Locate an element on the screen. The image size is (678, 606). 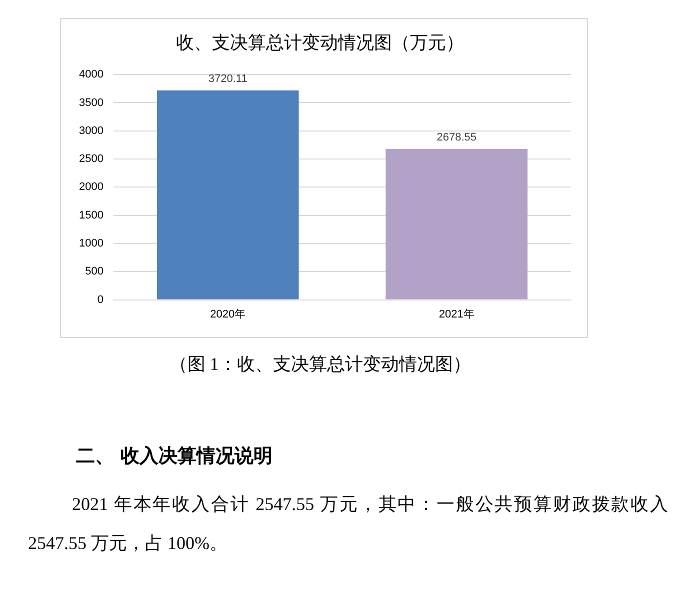
y-tick-label: 500 is located at coordinates (94, 272).